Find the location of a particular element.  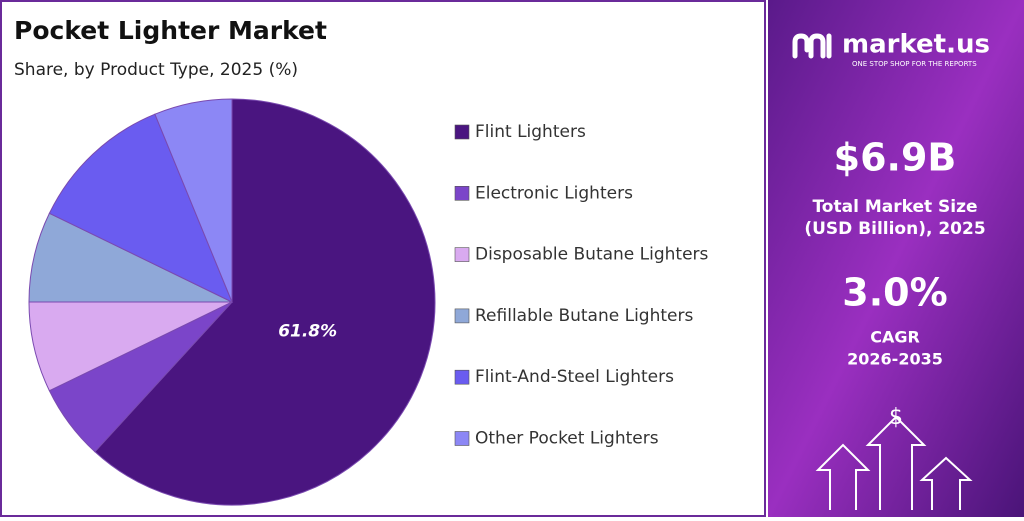

legend-label: Flint Lighters is located at coordinates (530, 132).